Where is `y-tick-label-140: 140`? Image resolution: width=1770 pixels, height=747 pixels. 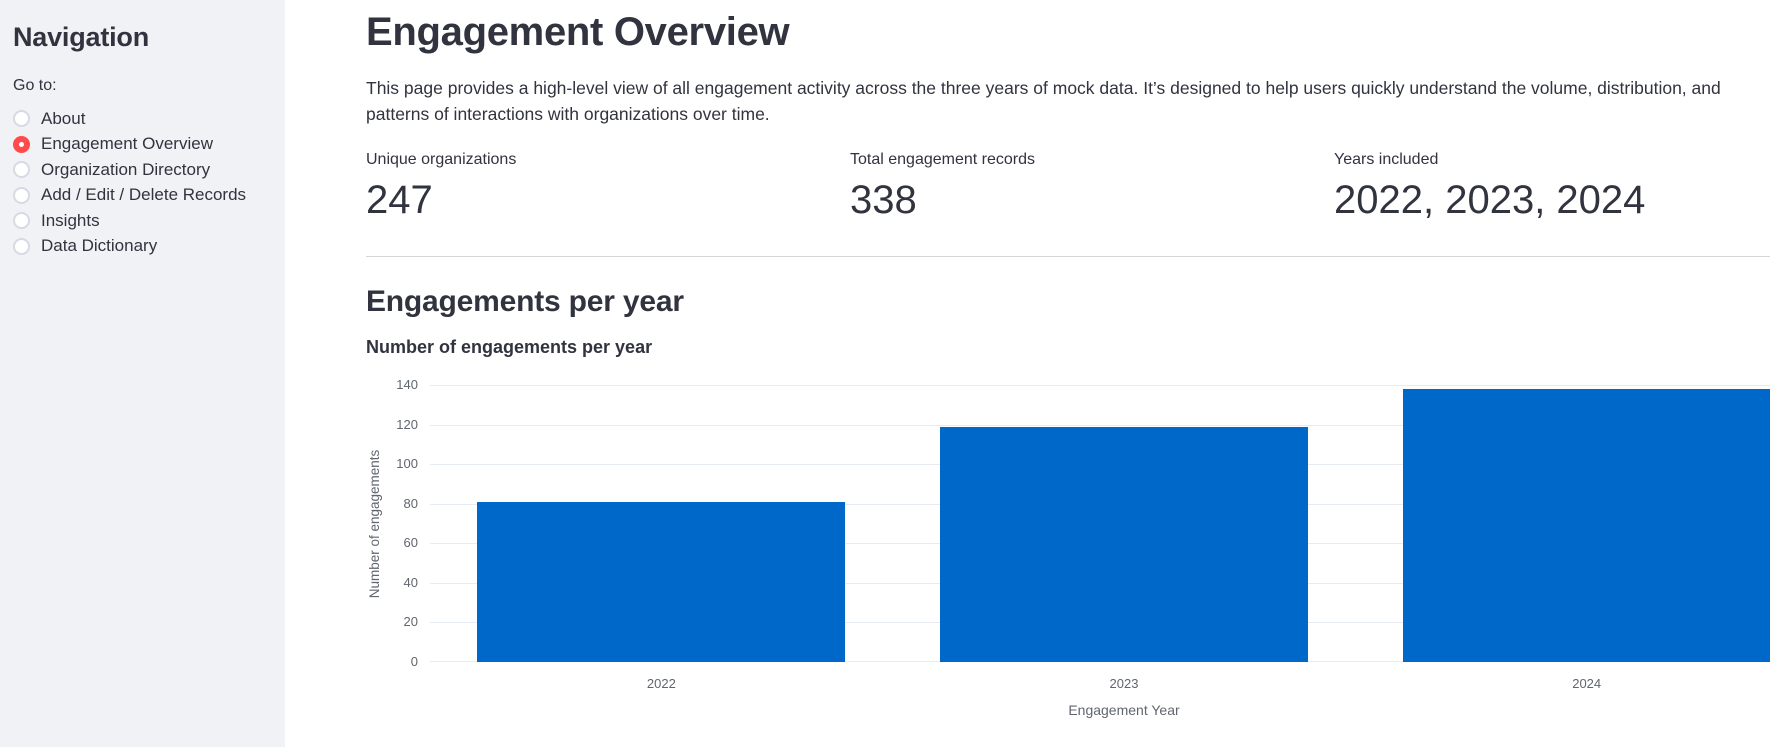 y-tick-label-140: 140 is located at coordinates (407, 384).